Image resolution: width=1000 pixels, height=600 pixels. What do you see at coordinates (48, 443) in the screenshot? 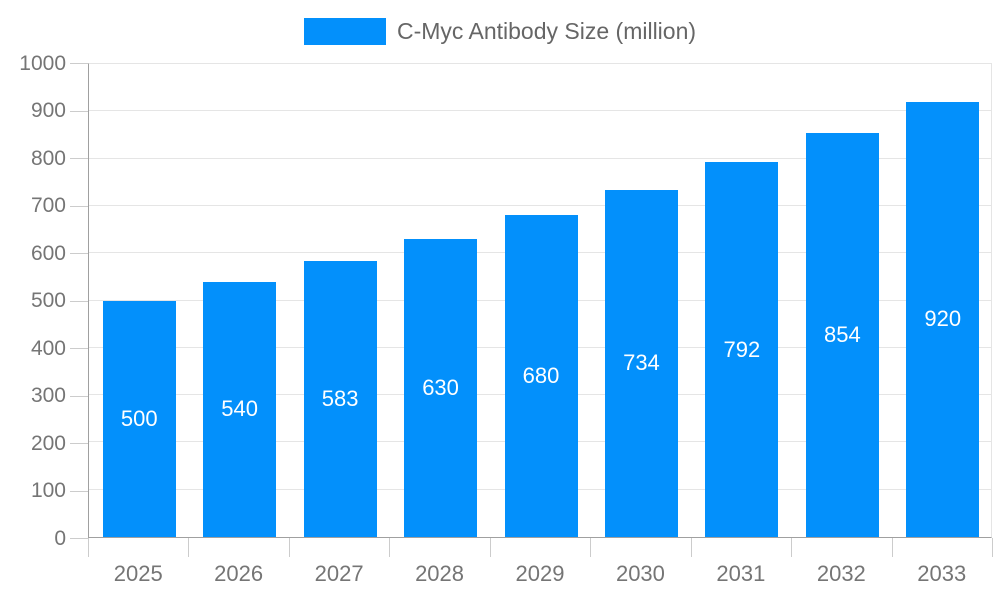
I see `y-axis-label: 200` at bounding box center [48, 443].